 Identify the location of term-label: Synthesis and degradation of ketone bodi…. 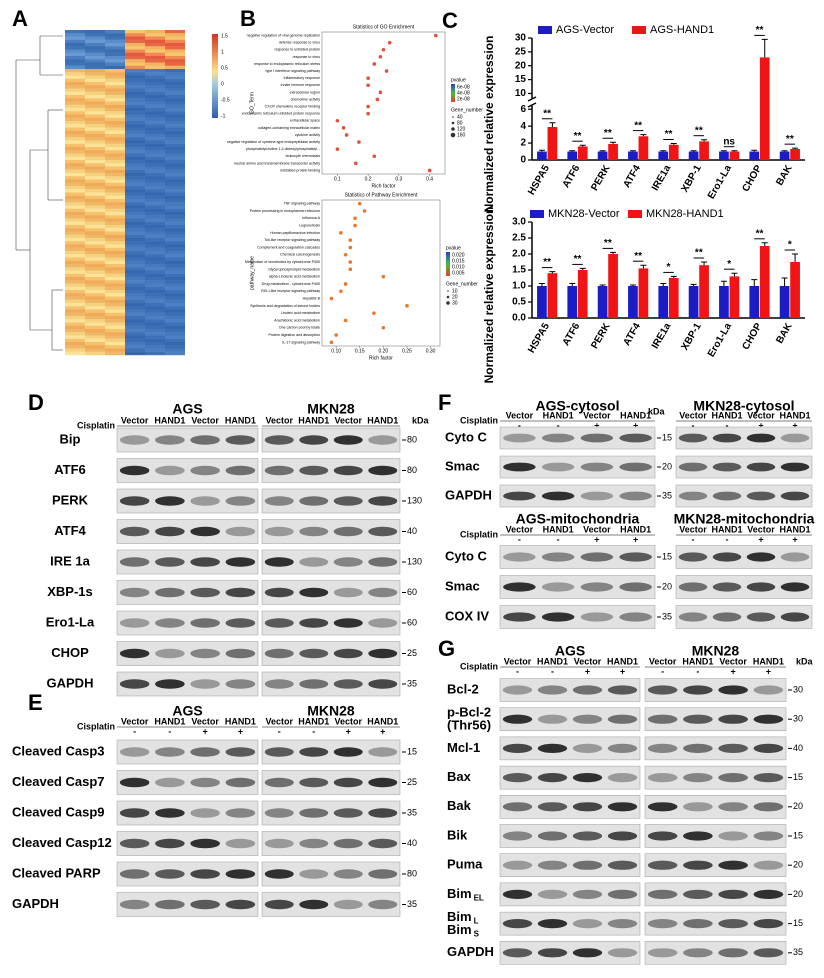
(285, 306).